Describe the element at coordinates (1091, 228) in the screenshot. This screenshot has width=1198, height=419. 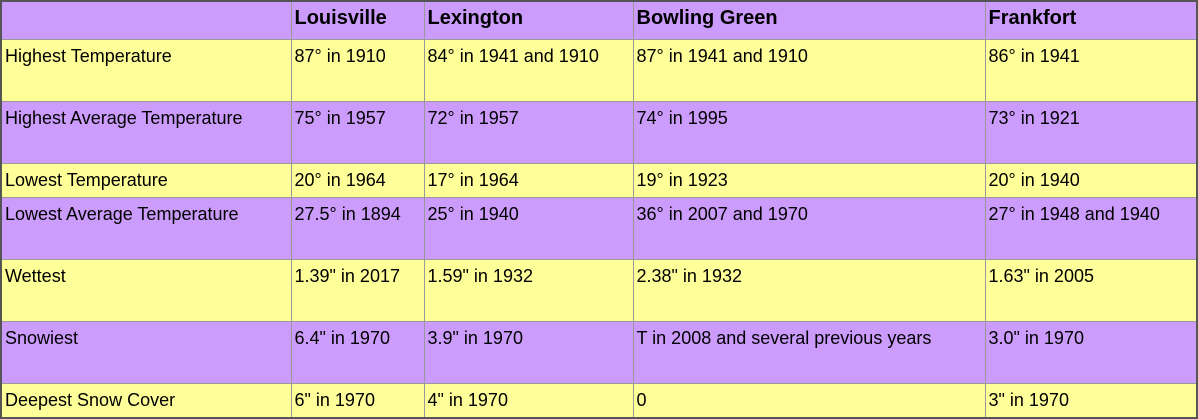
I see `cell: 27° in 1948 and 1940` at that location.